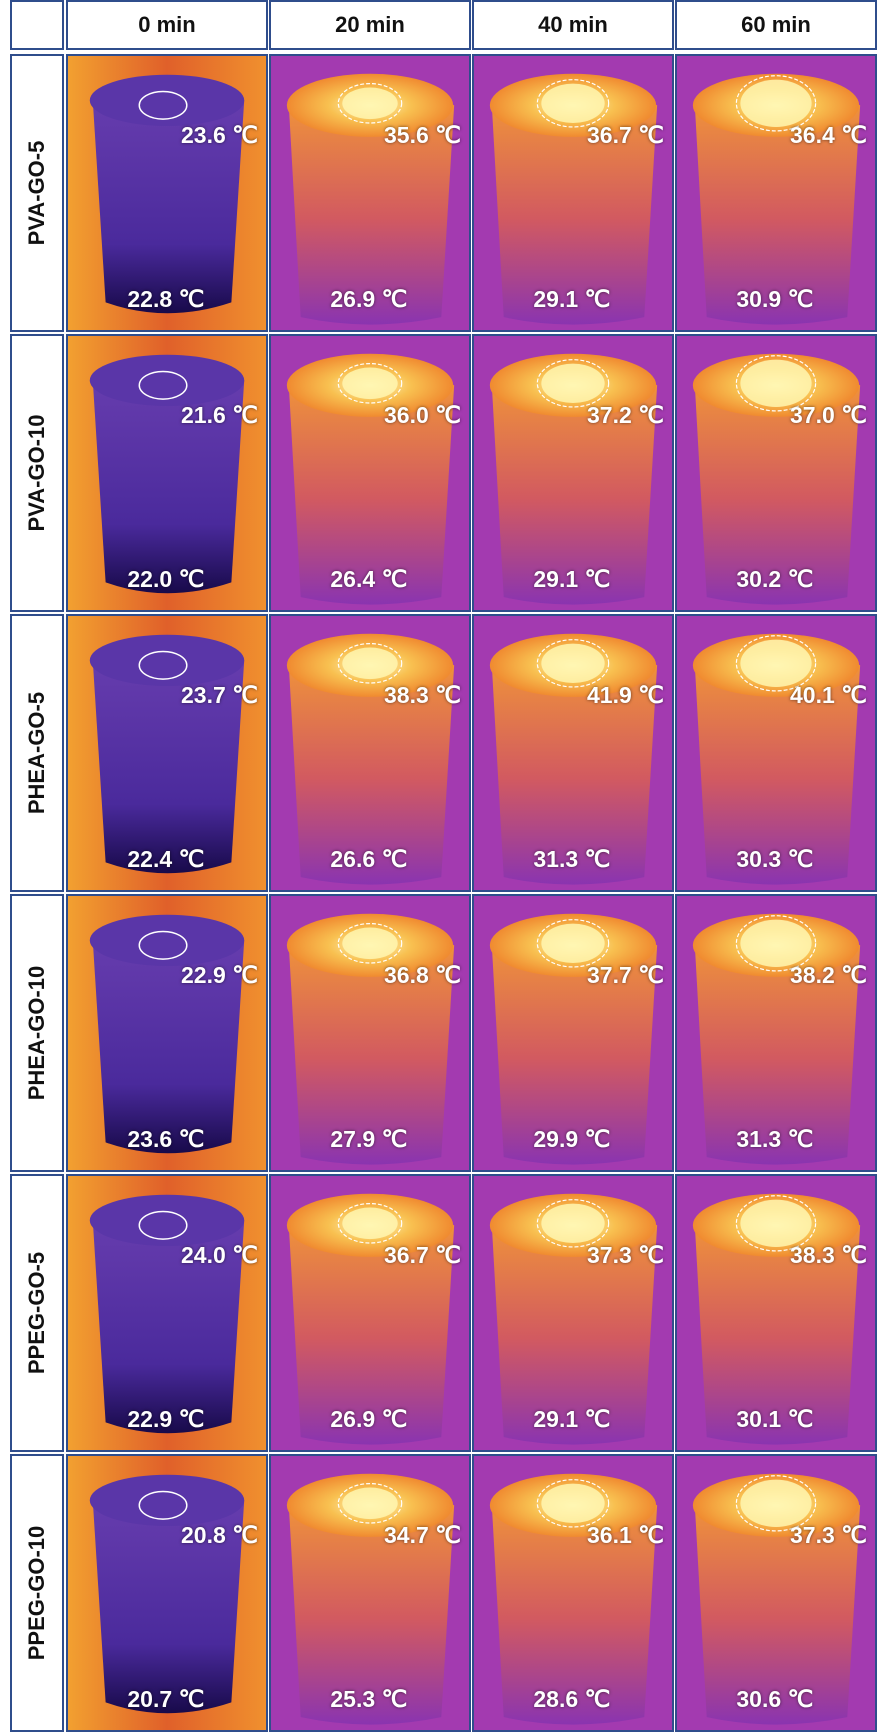 This screenshot has height=1735, width=877. What do you see at coordinates (37, 25) in the screenshot?
I see `corner-cell` at bounding box center [37, 25].